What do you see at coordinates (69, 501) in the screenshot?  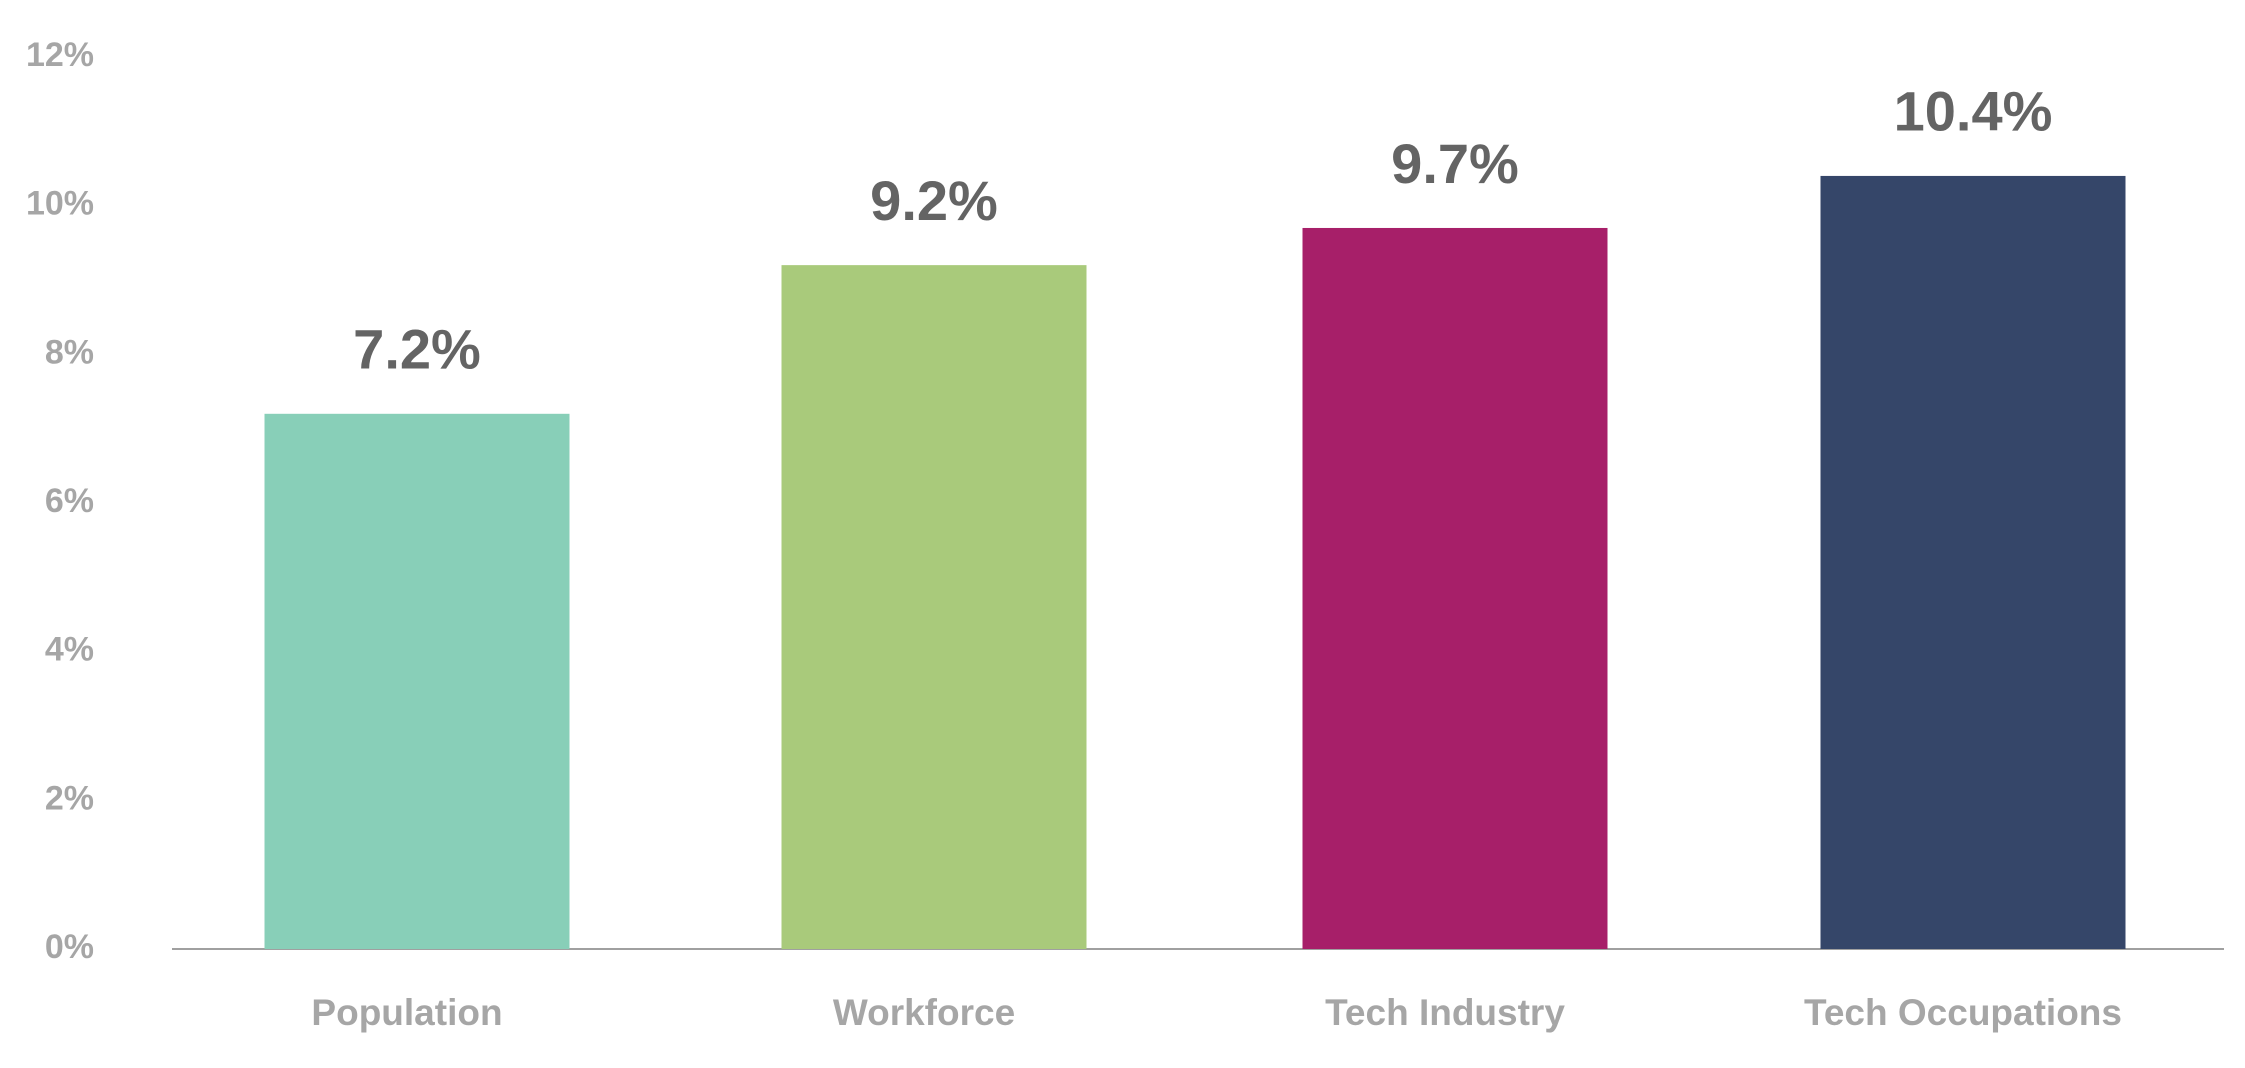 I see `y-tick-label: 6%` at bounding box center [69, 501].